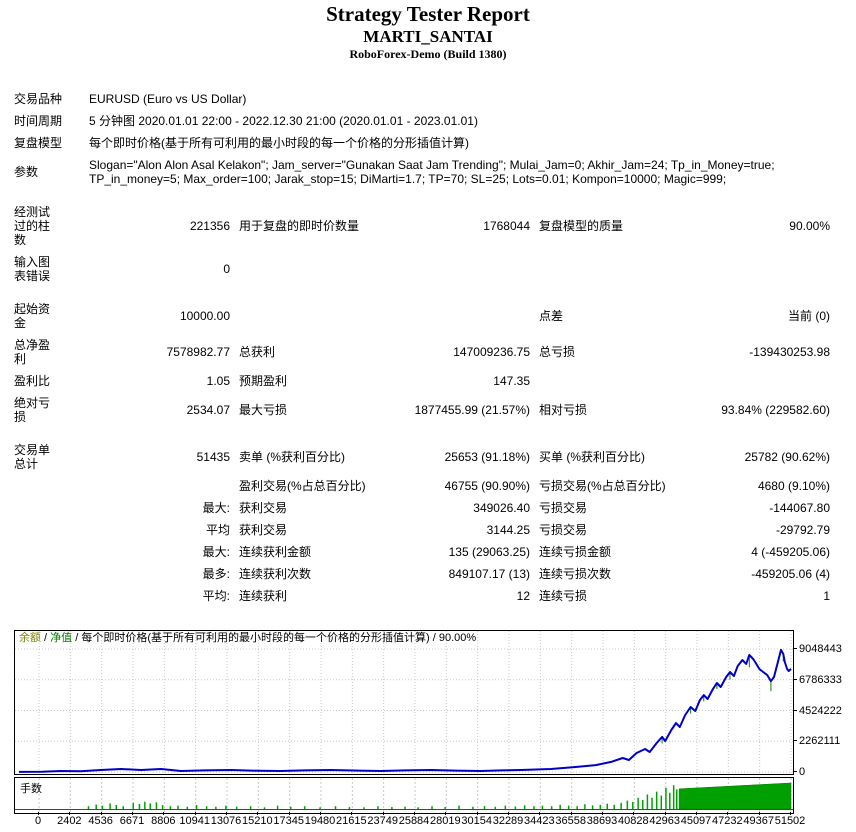 The image size is (856, 832). What do you see at coordinates (422, 596) in the screenshot?
I see `table-row: 平均: 连续获利 12 连续亏损 1` at bounding box center [422, 596].